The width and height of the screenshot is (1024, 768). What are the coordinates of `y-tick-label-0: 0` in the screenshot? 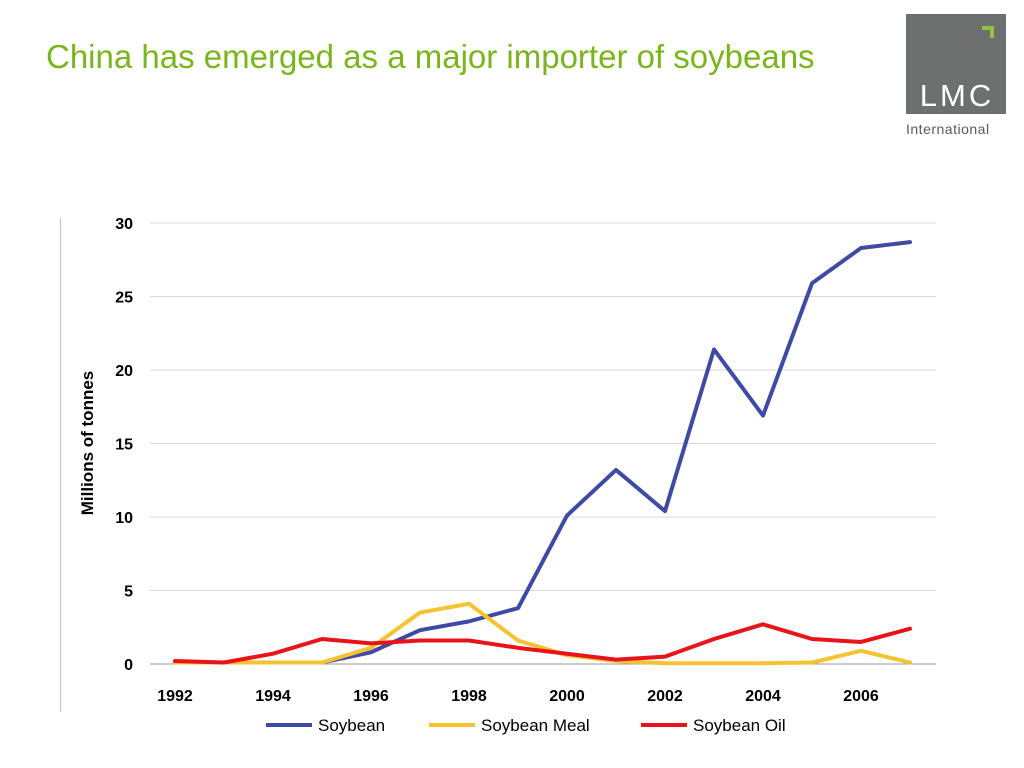 It's located at (128, 665).